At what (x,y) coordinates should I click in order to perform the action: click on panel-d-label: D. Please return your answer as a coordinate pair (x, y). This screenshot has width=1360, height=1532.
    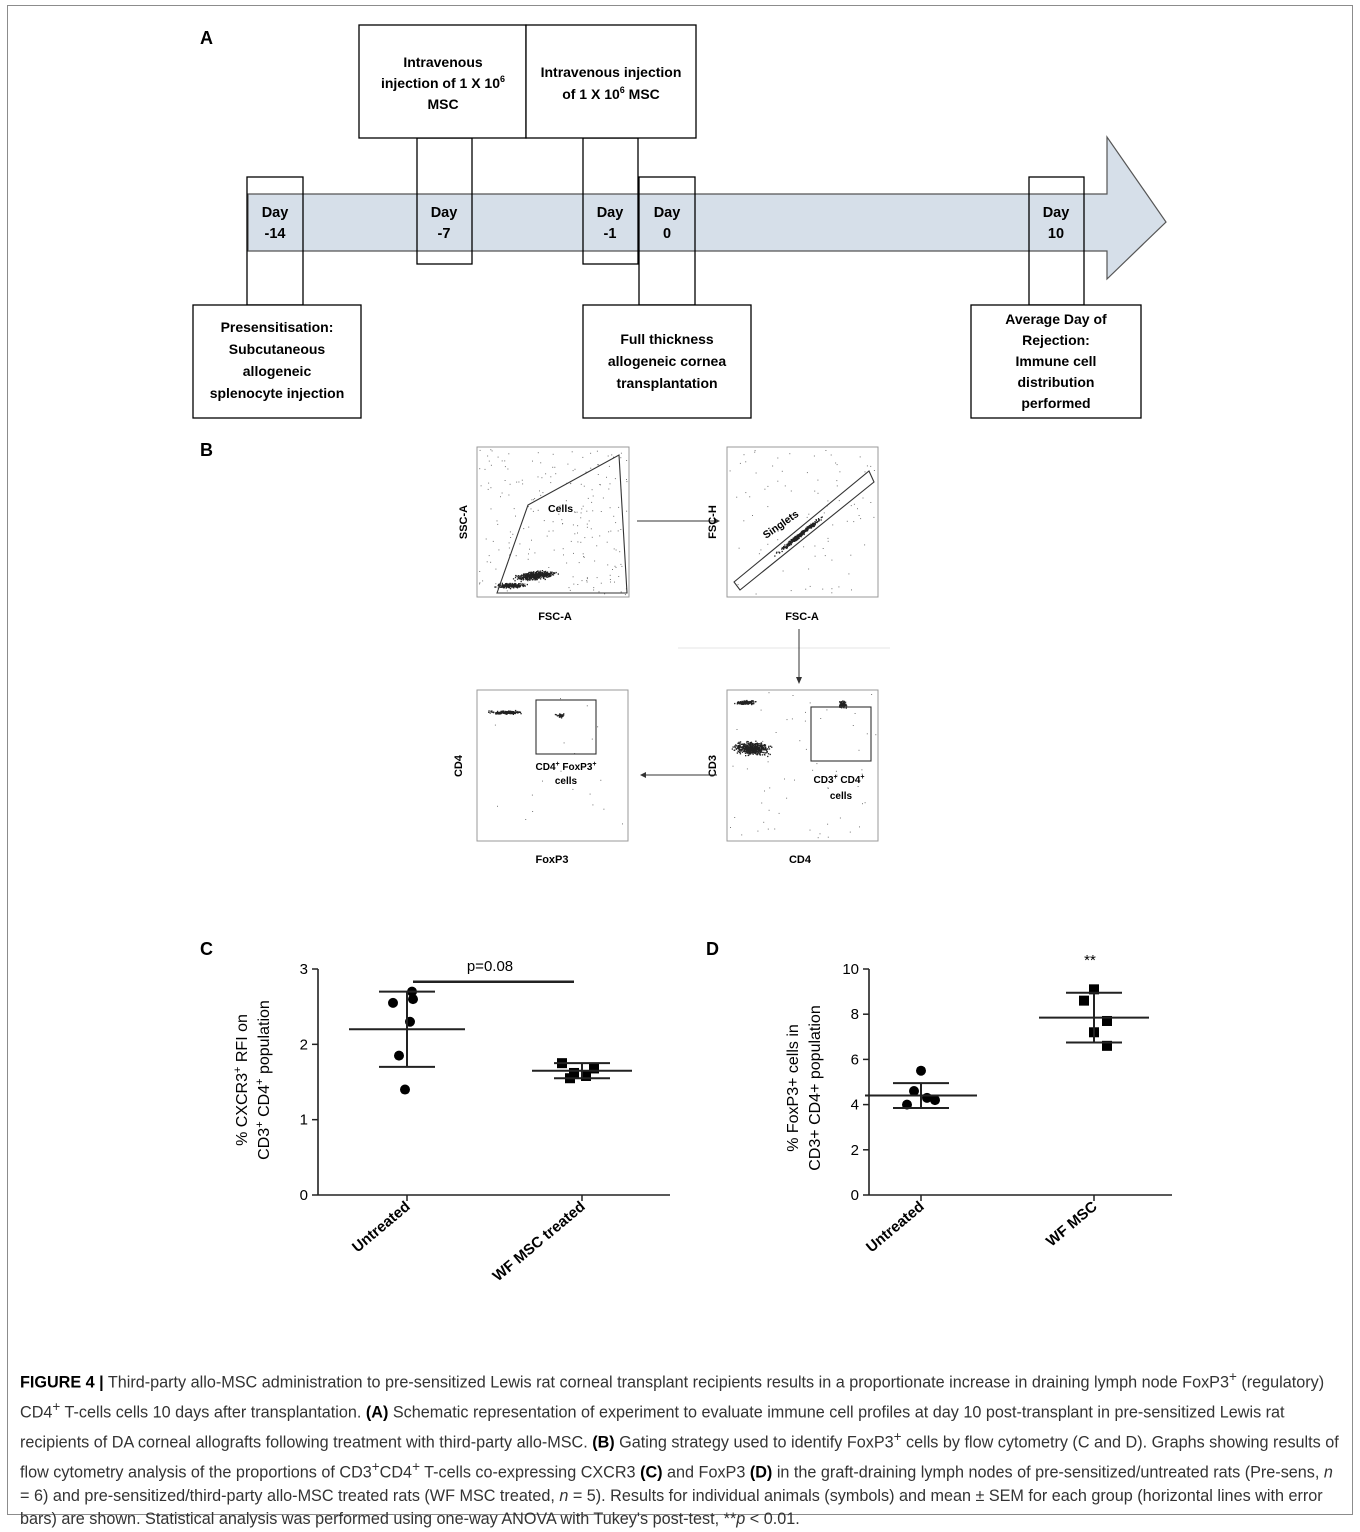
    Looking at the image, I should click on (712, 949).